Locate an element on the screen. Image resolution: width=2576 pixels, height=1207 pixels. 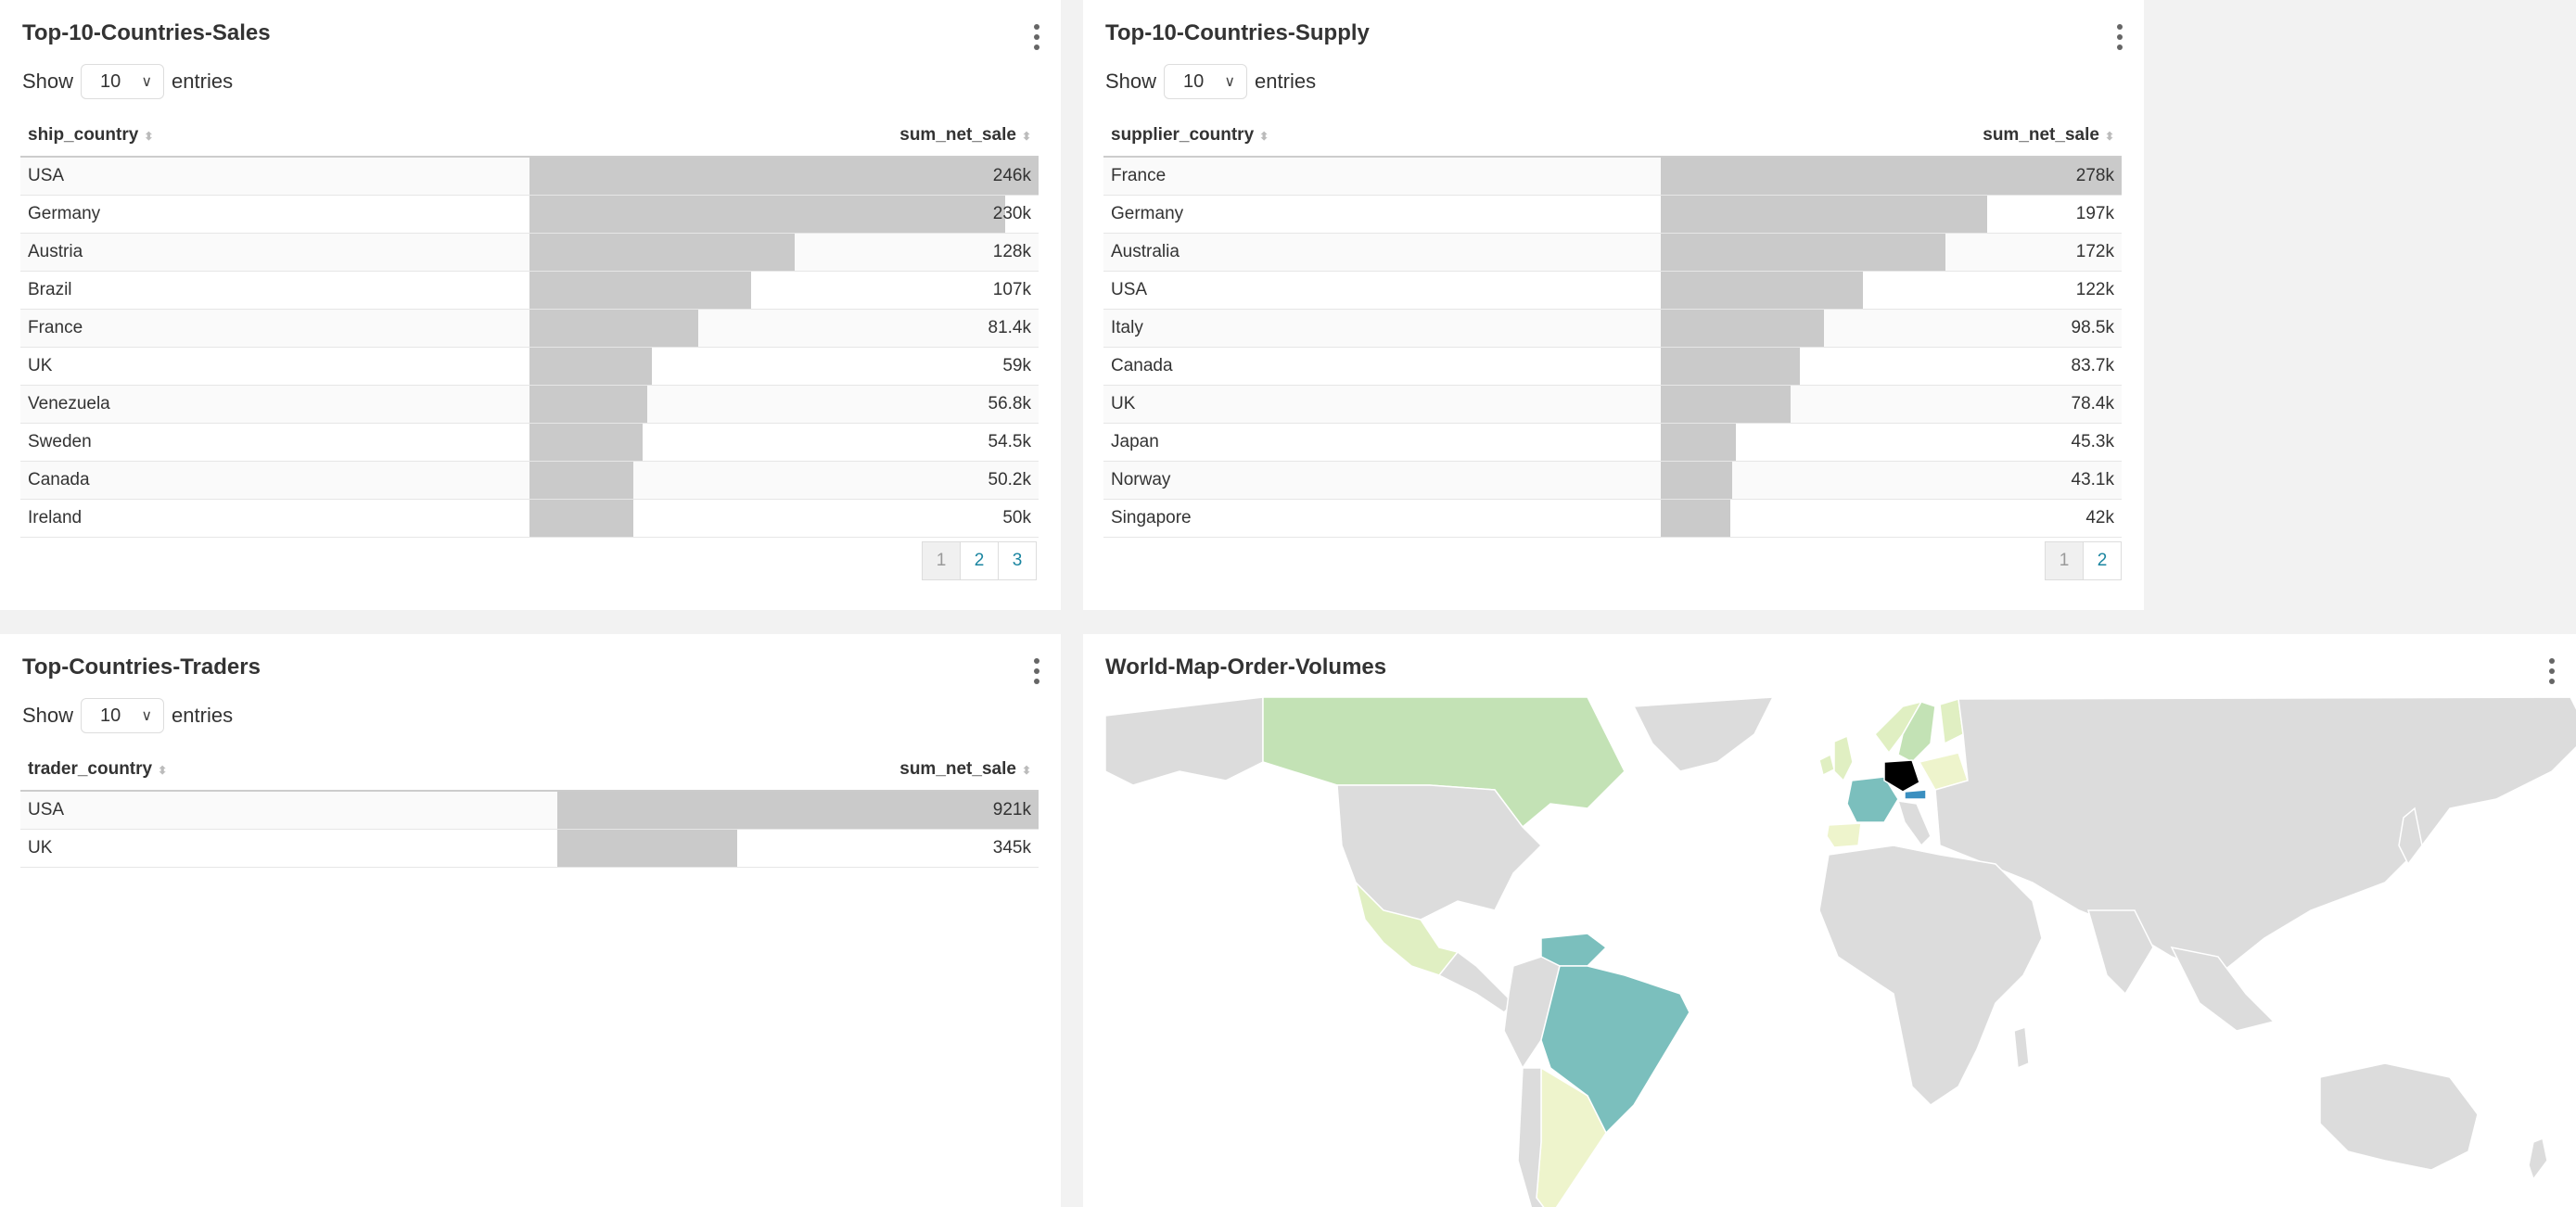
value-label: 921k is located at coordinates (1011, 810).